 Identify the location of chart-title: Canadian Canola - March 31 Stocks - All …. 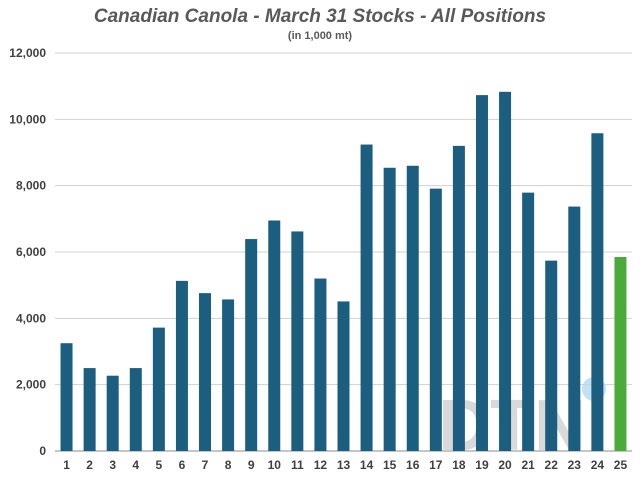
(320, 16).